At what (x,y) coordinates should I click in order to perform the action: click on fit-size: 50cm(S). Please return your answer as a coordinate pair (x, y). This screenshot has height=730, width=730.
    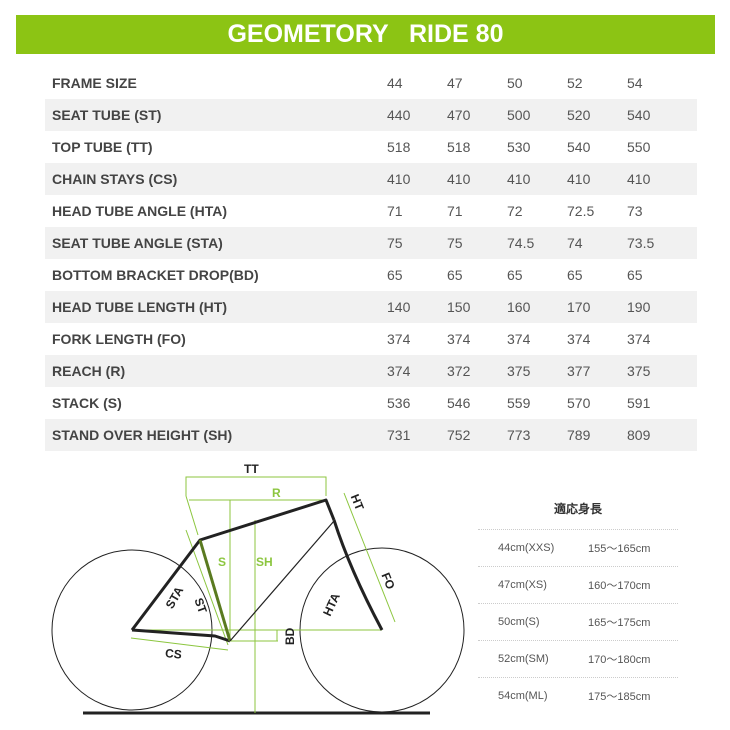
    Looking at the image, I should click on (519, 622).